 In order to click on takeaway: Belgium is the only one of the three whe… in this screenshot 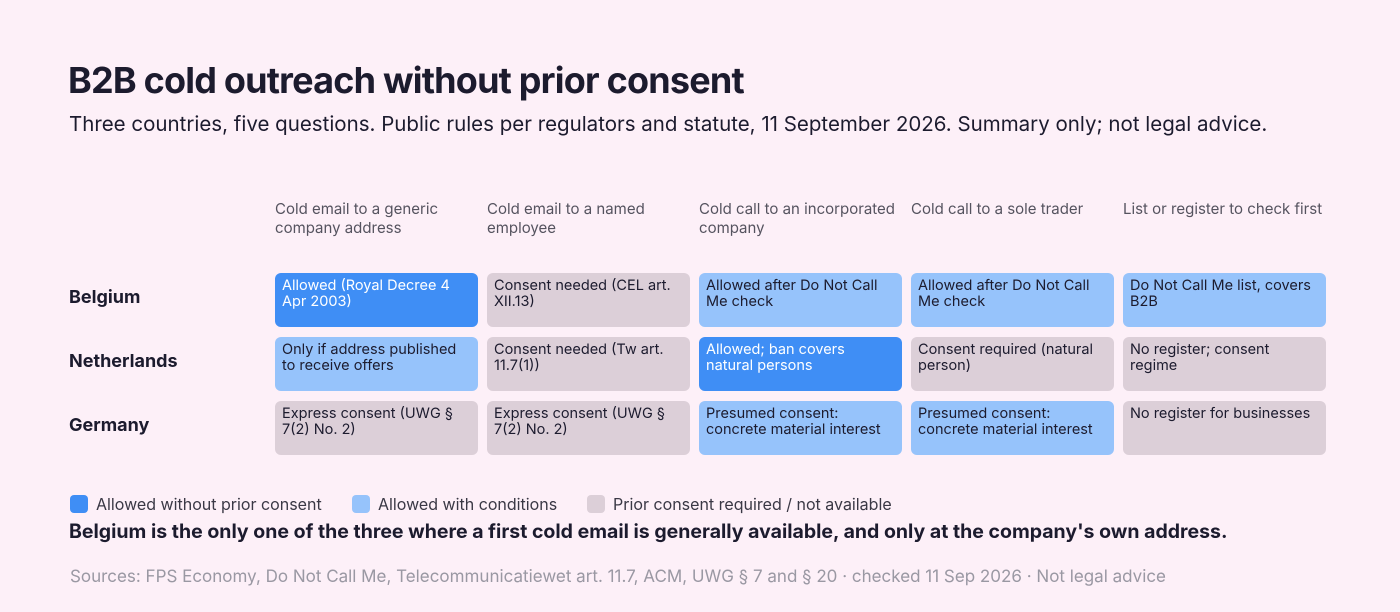, I will do `click(648, 531)`.